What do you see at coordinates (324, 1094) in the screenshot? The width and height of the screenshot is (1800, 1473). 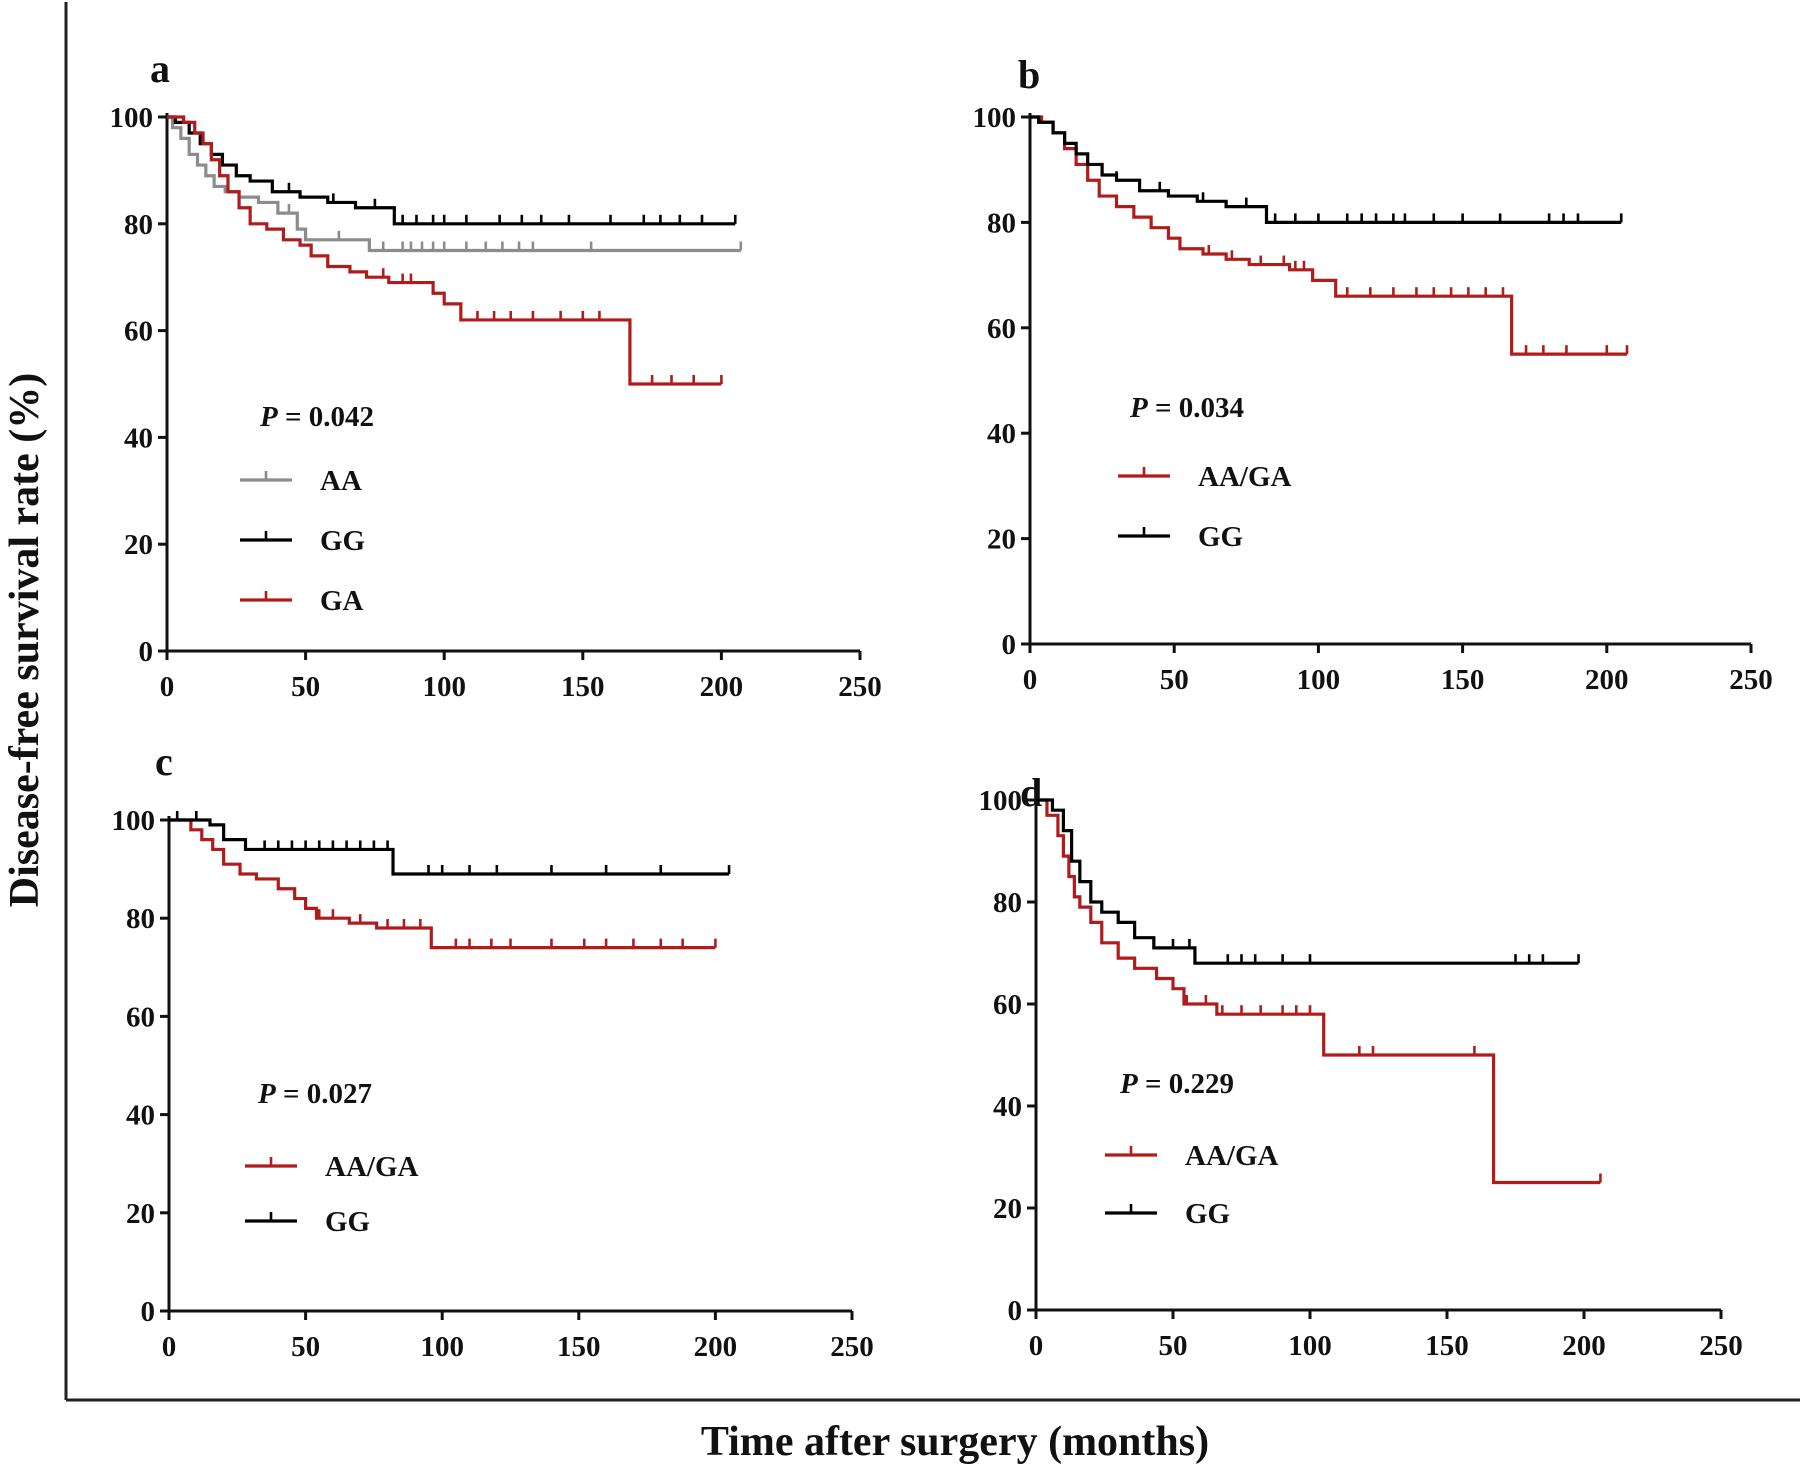 I see `p-value: = 0.027` at bounding box center [324, 1094].